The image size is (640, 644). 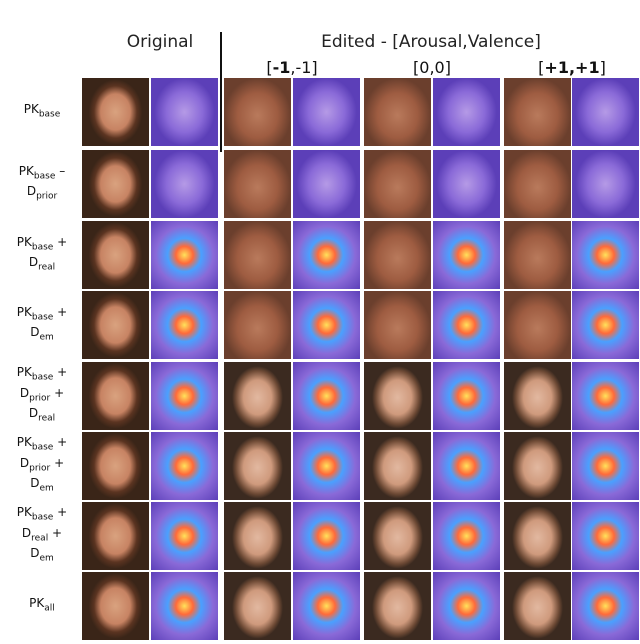 I want to click on rest: ,-1], so click(x=304, y=67).